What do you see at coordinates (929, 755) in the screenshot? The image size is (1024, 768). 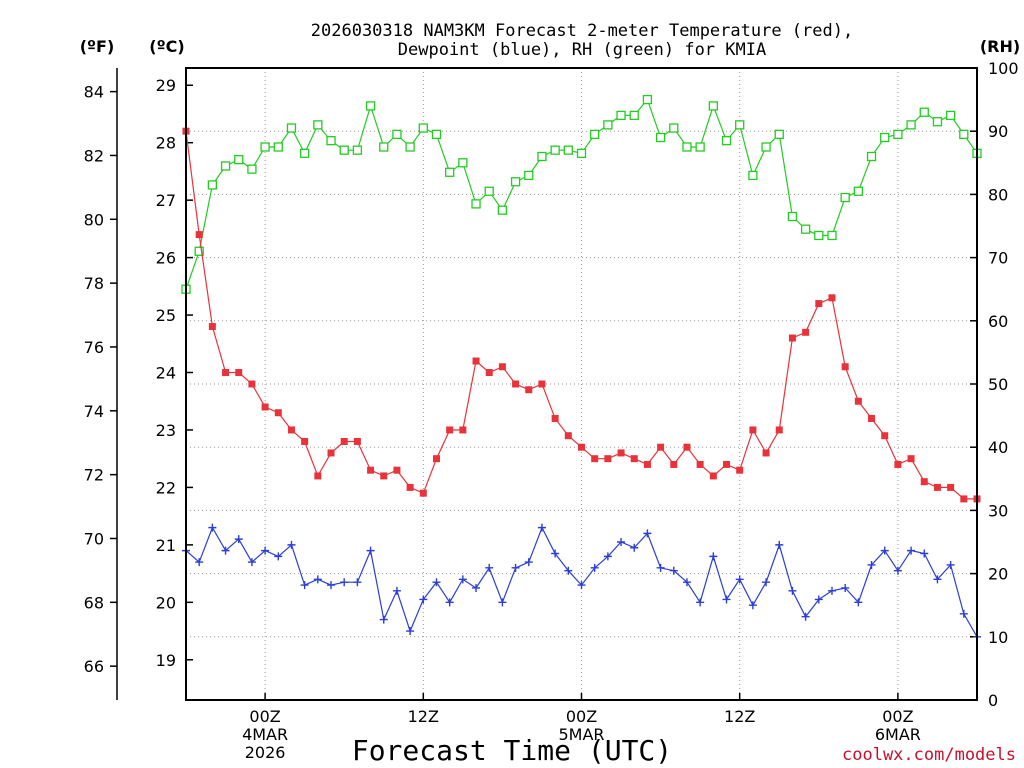 I see `credit-text: coolwx.com/models` at bounding box center [929, 755].